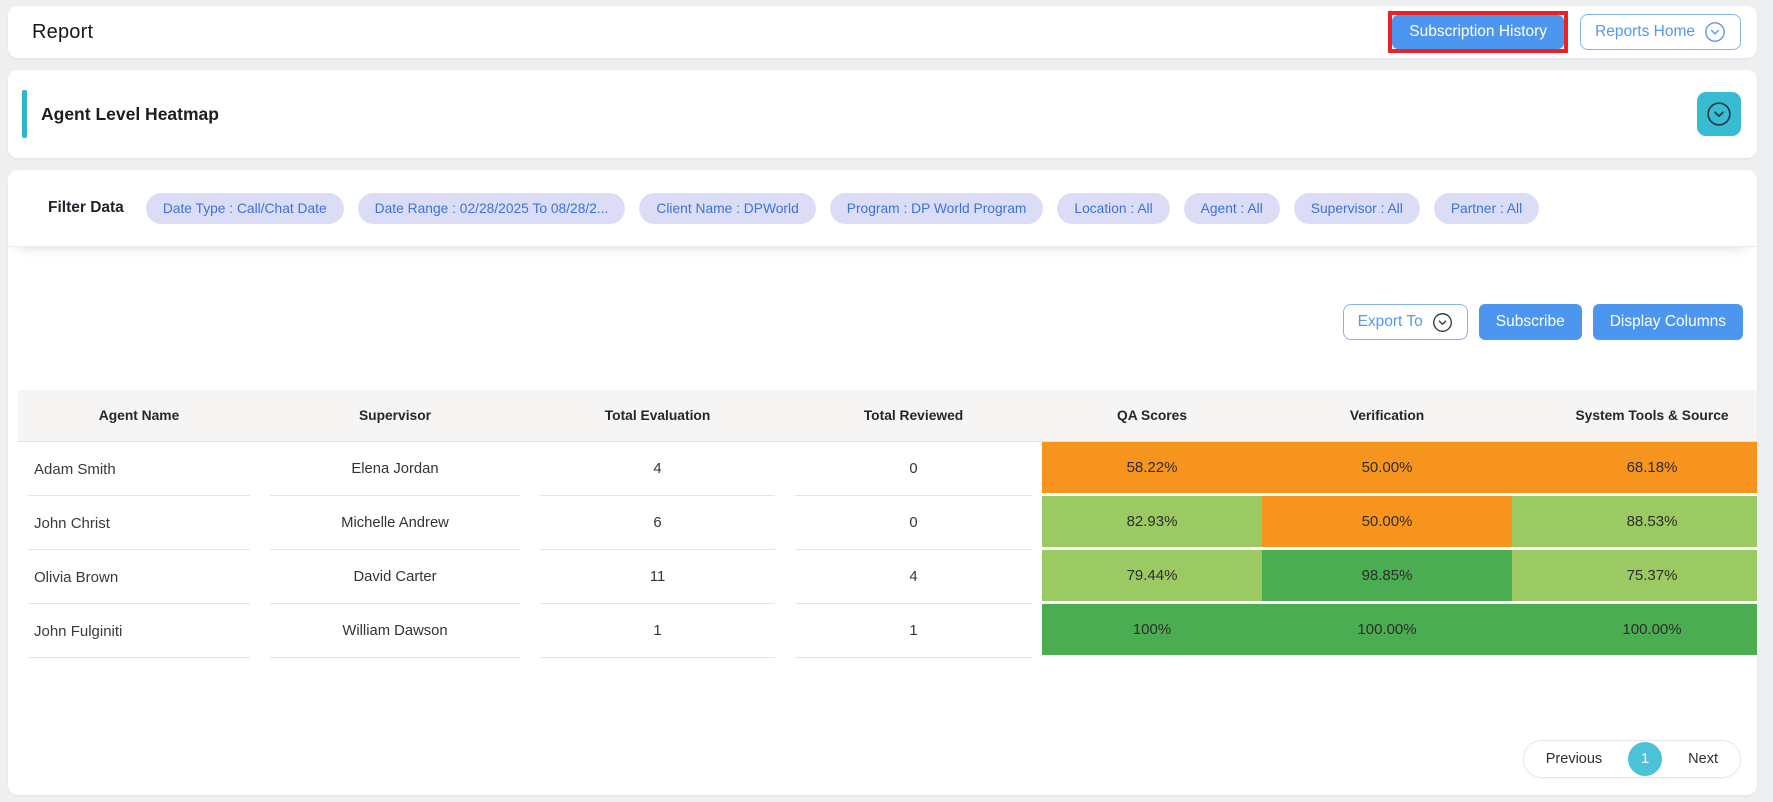  I want to click on pagination: Previous 1 Next, so click(1631, 759).